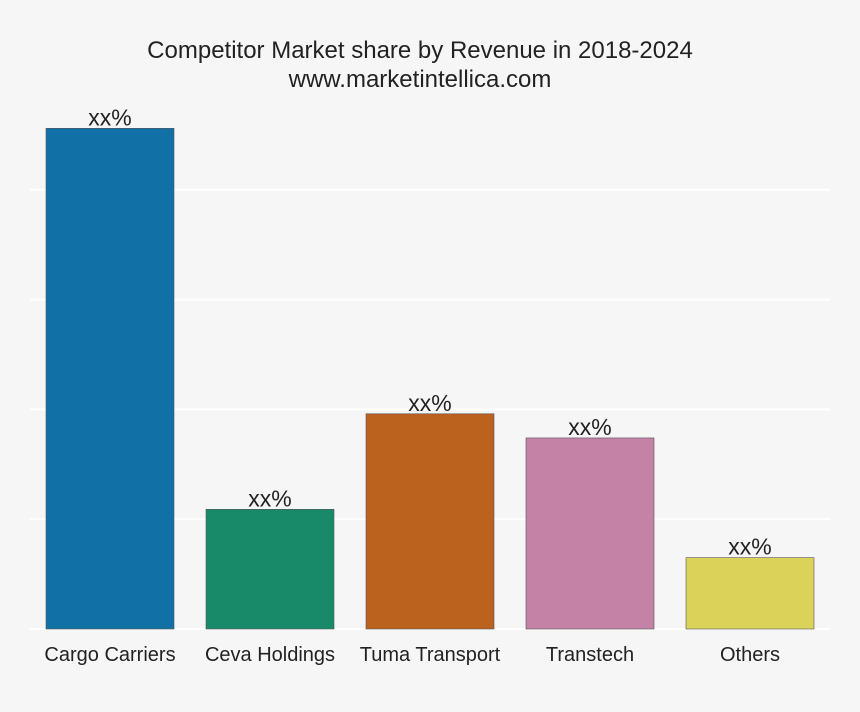 This screenshot has width=860, height=712. Describe the element at coordinates (749, 547) in the screenshot. I see `data-label-5: xx%` at that location.